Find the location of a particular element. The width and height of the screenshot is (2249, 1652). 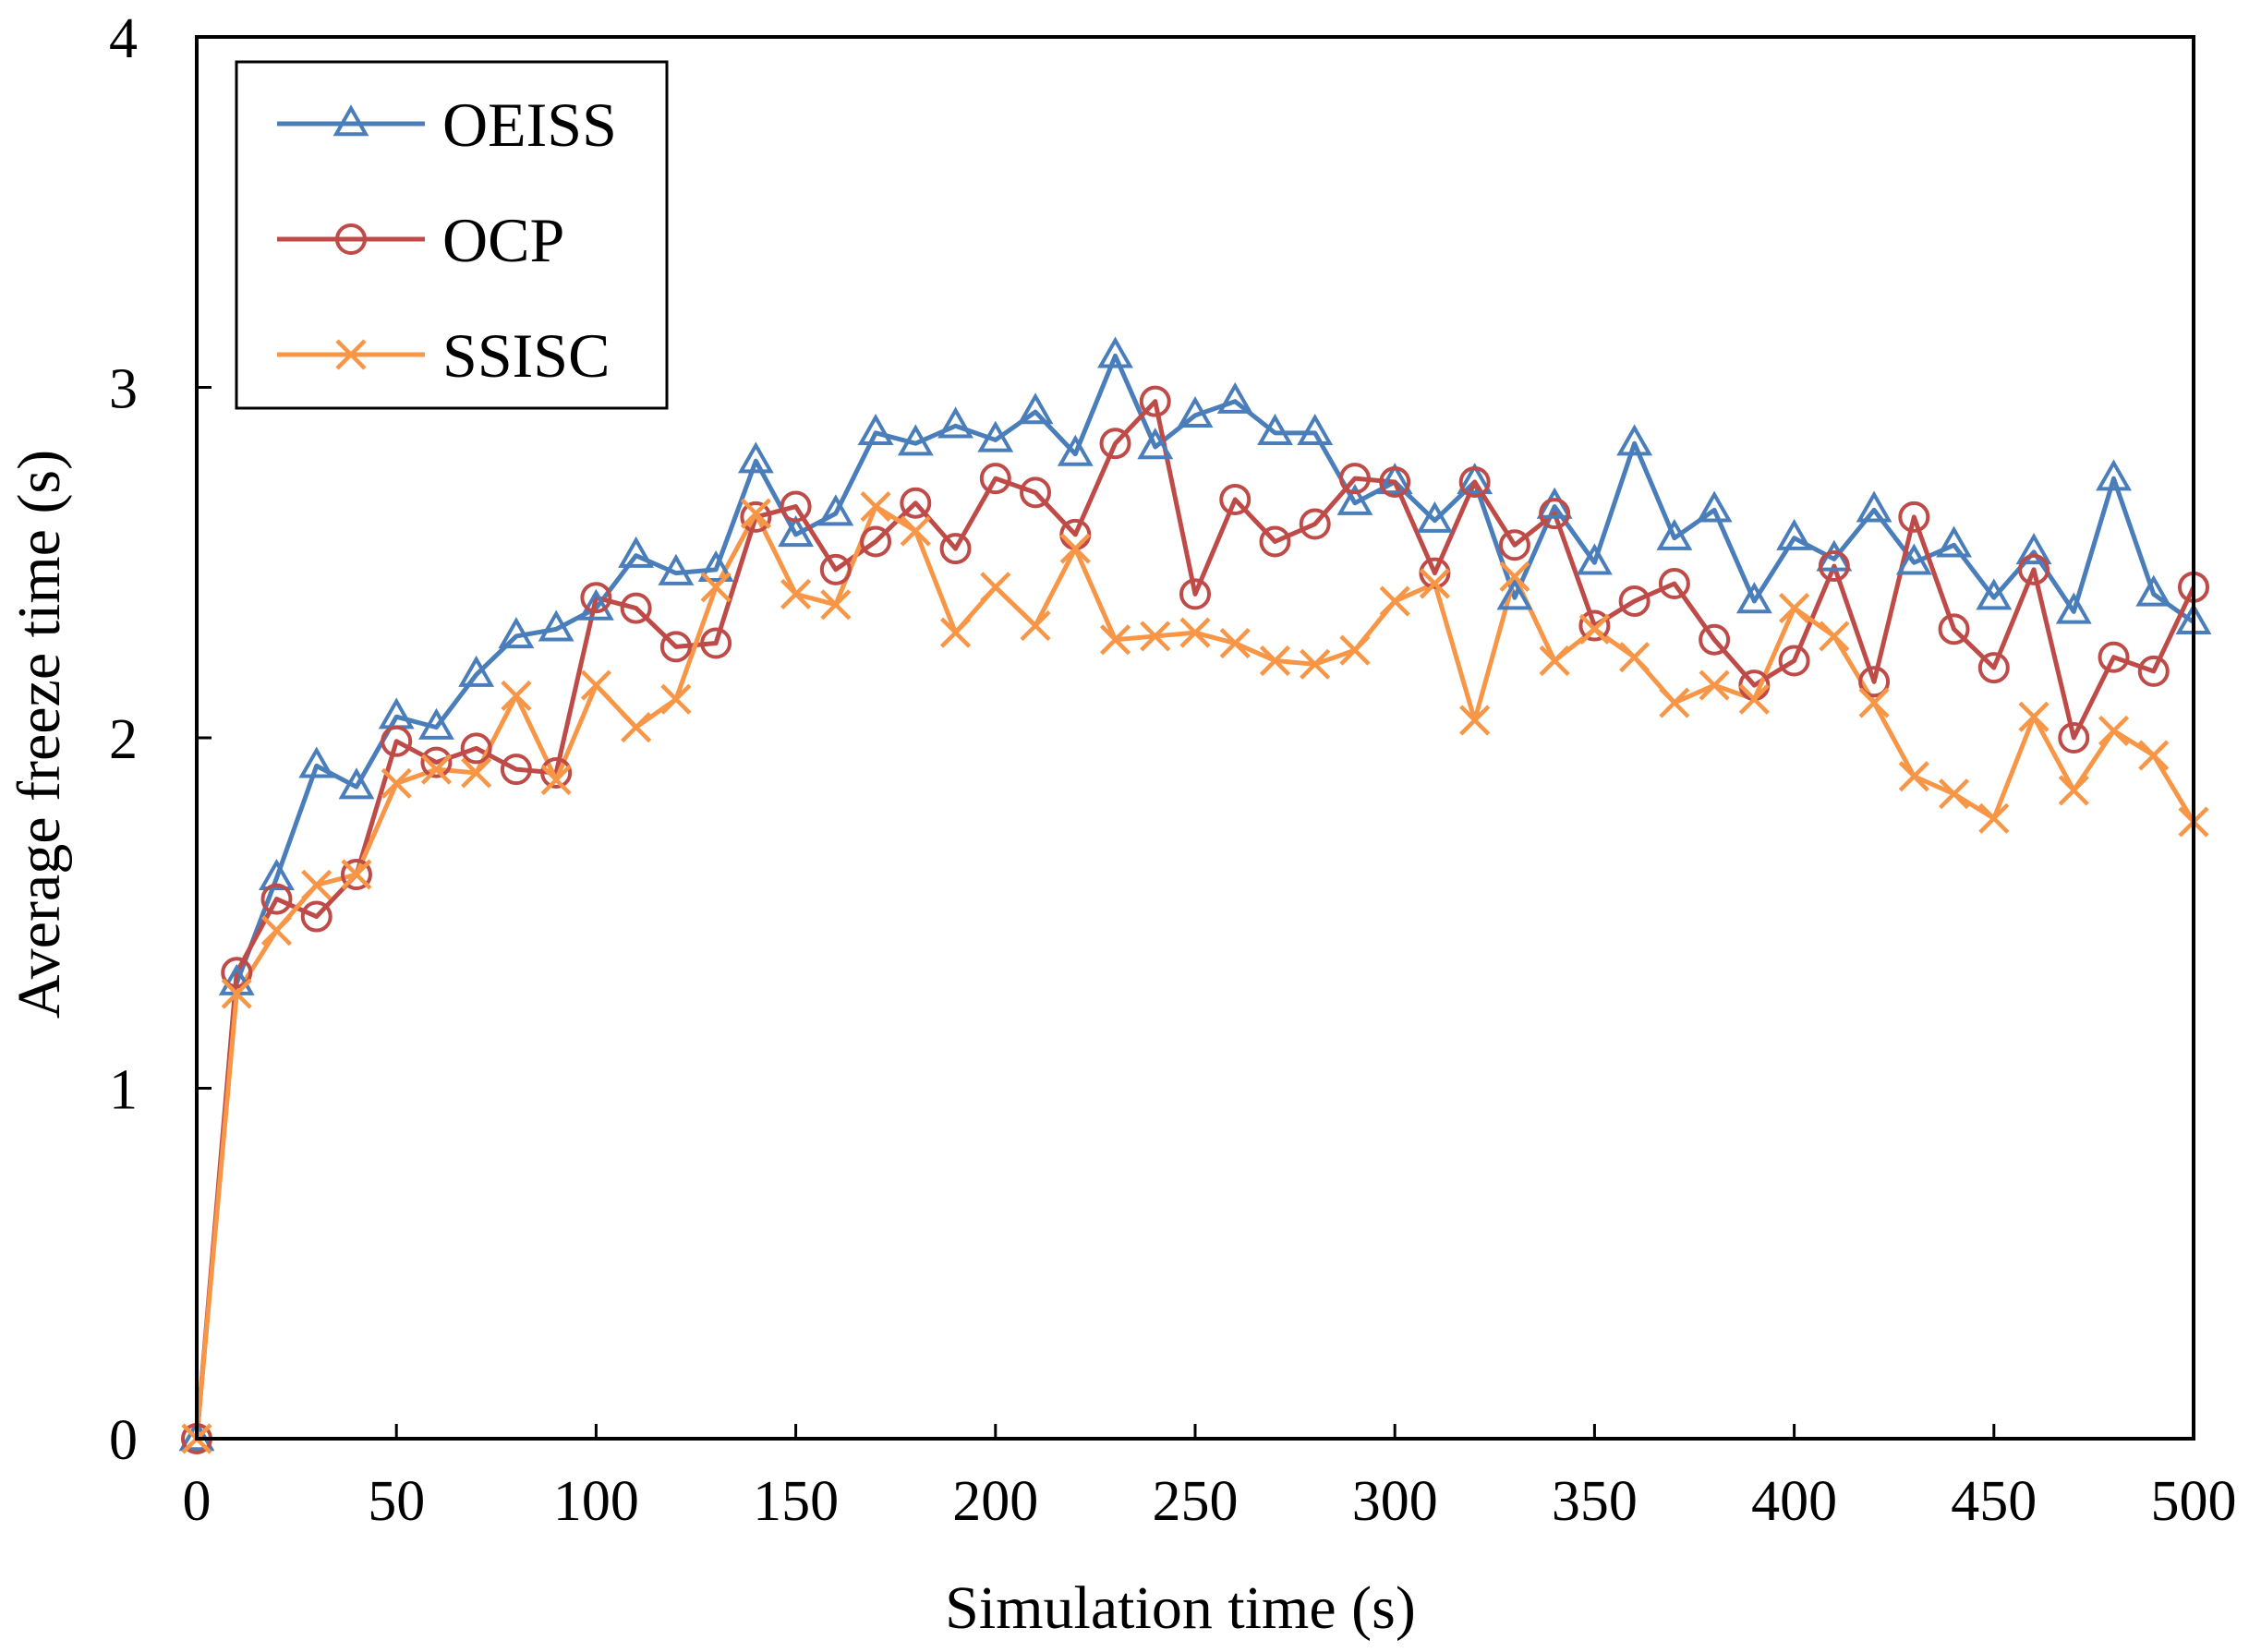

legend: OEISS OCP SSISC is located at coordinates (452, 235).